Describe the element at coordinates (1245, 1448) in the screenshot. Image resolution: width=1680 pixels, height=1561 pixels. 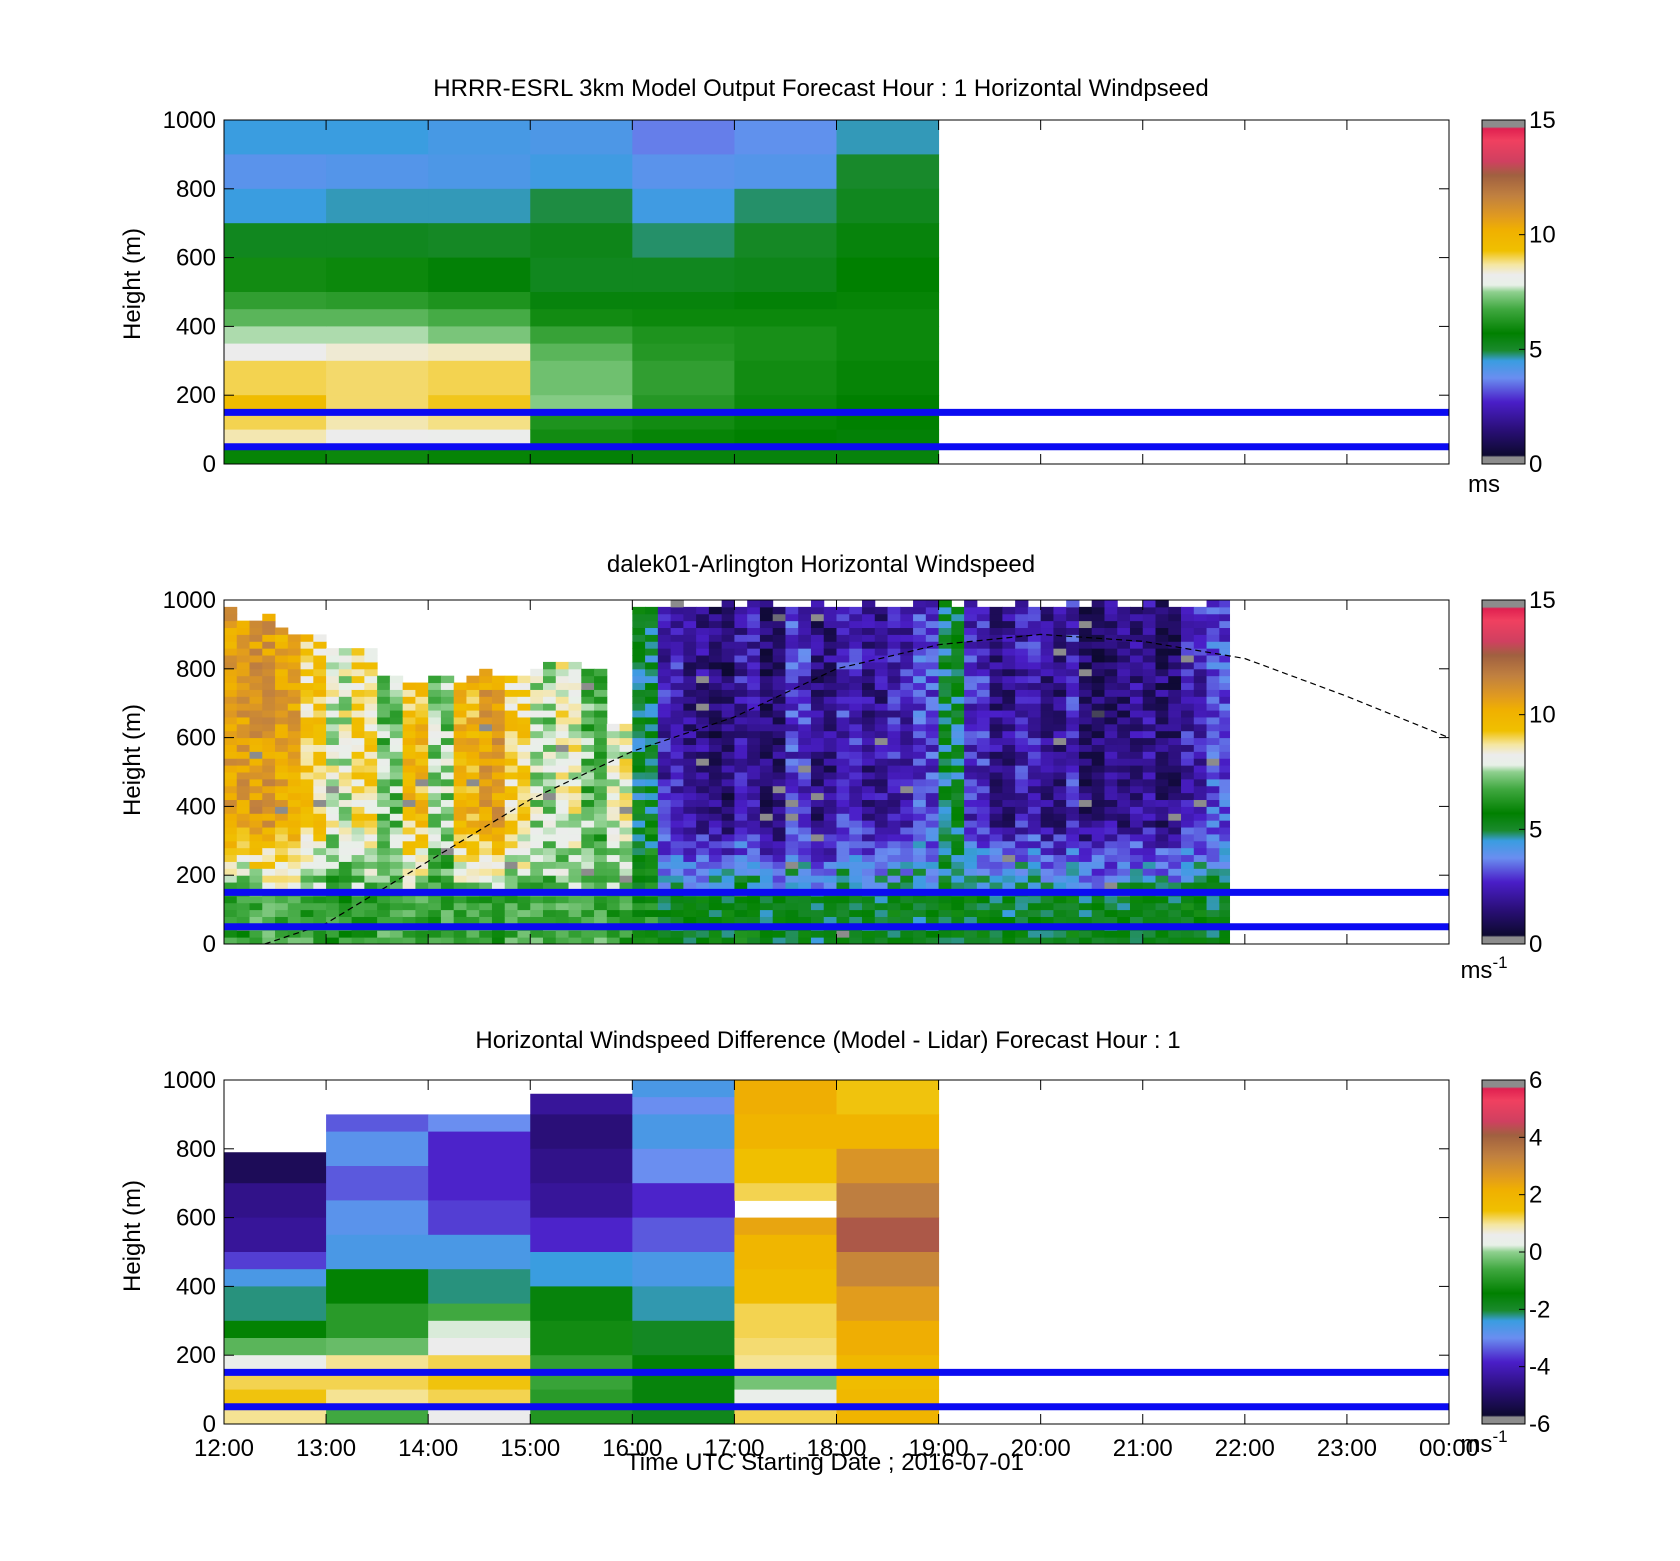
I see `x-tick-label: 22:00` at that location.